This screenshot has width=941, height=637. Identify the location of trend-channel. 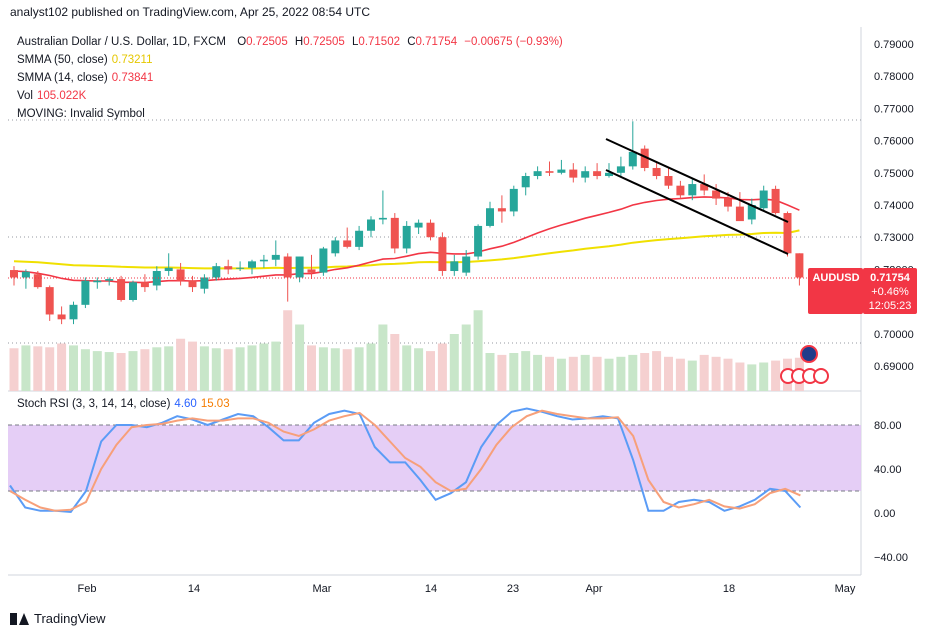
(697, 196).